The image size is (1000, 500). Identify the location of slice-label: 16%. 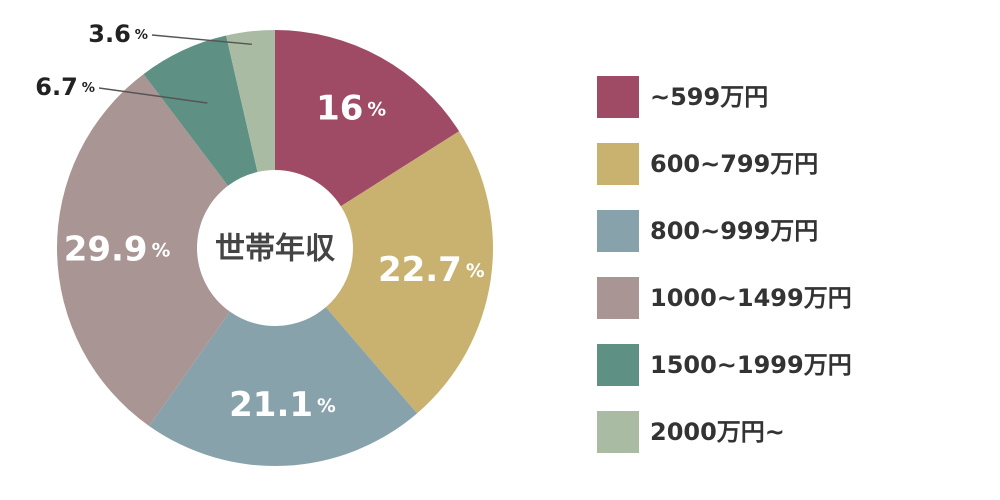
(351, 108).